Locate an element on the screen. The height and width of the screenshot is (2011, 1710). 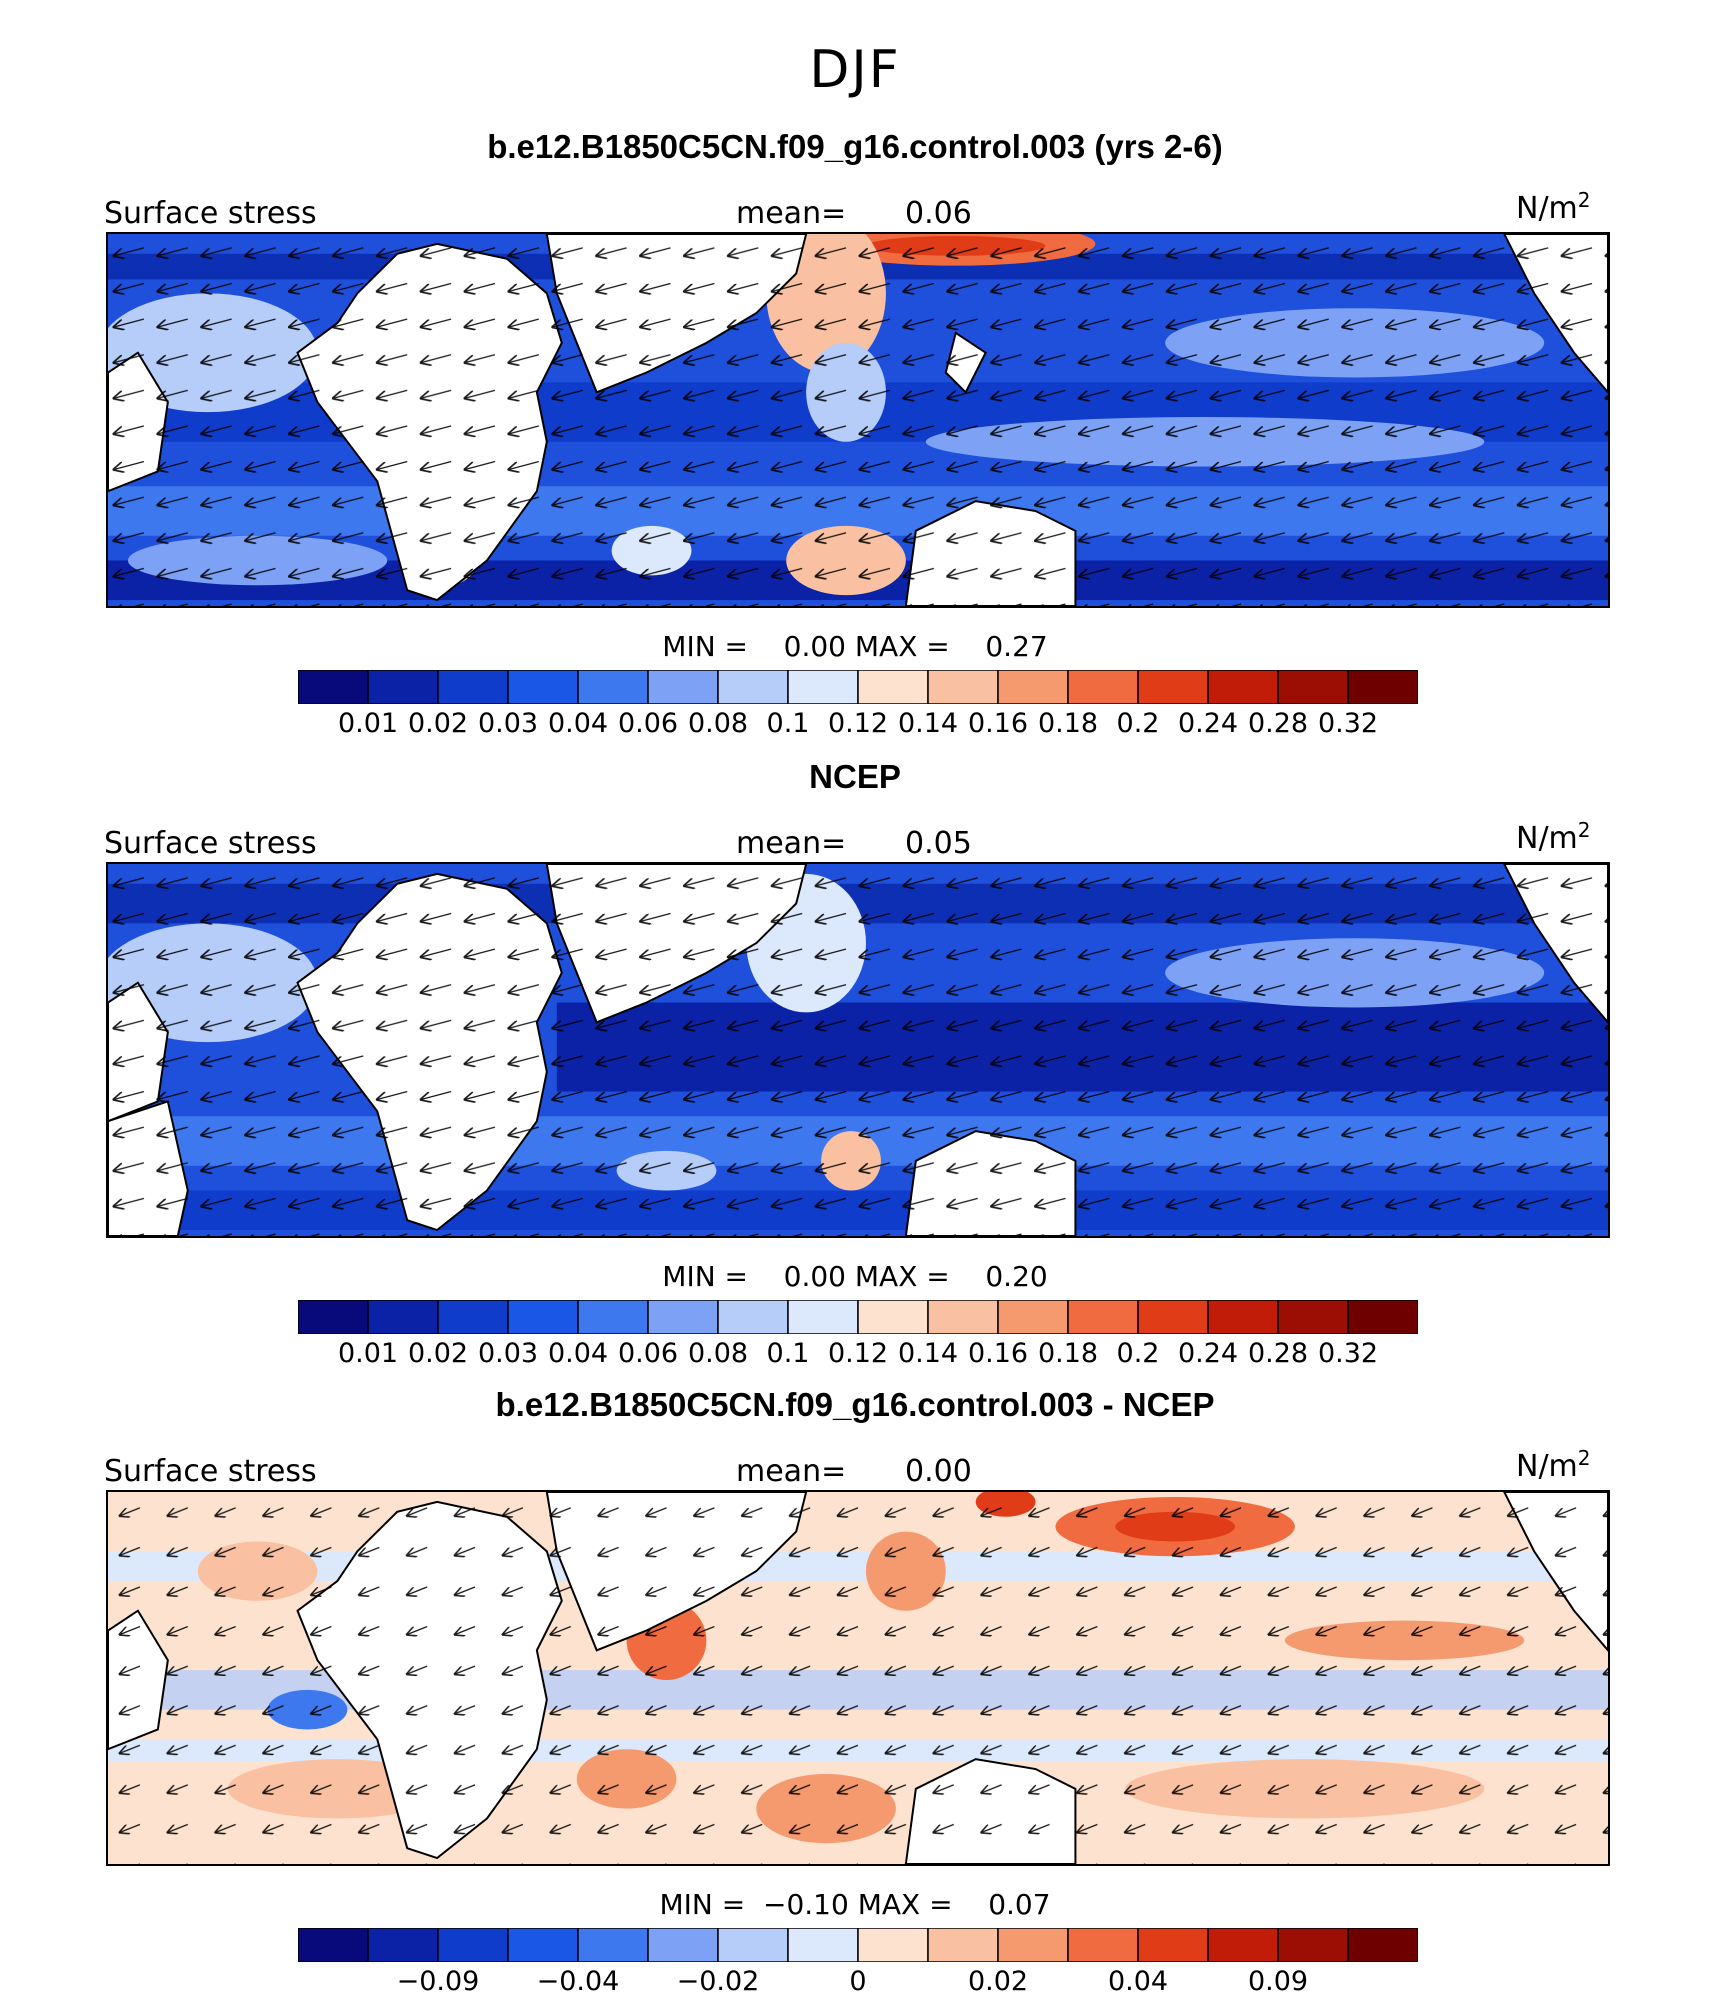
colorbar-tick-label: −0.09 is located at coordinates (438, 1981).